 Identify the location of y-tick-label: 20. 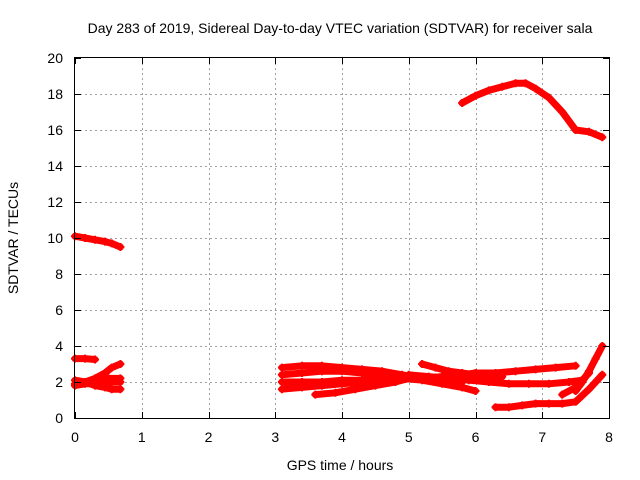
(55, 58).